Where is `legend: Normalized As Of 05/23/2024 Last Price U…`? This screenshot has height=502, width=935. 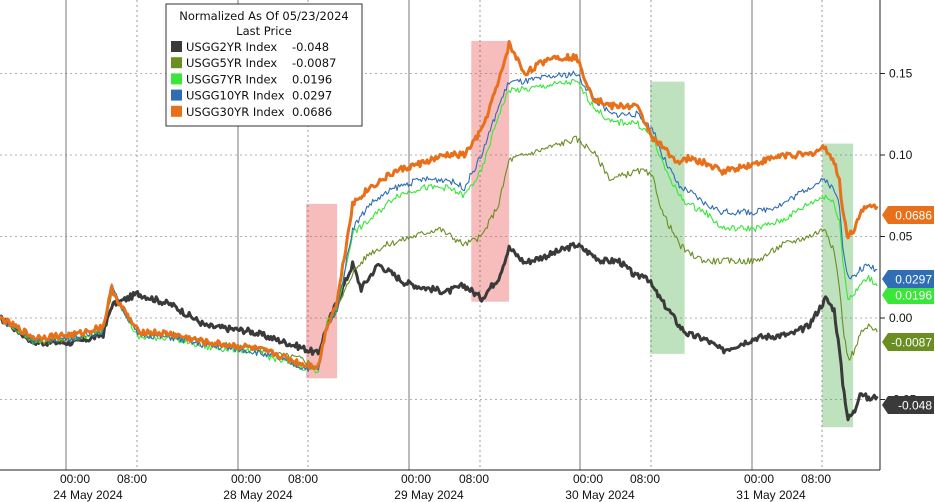 legend: Normalized As Of 05/23/2024 Last Price U… is located at coordinates (264, 65).